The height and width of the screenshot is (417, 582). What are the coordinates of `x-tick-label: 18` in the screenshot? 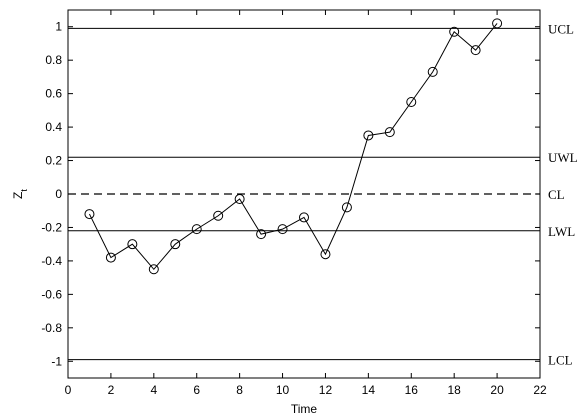 It's located at (455, 390).